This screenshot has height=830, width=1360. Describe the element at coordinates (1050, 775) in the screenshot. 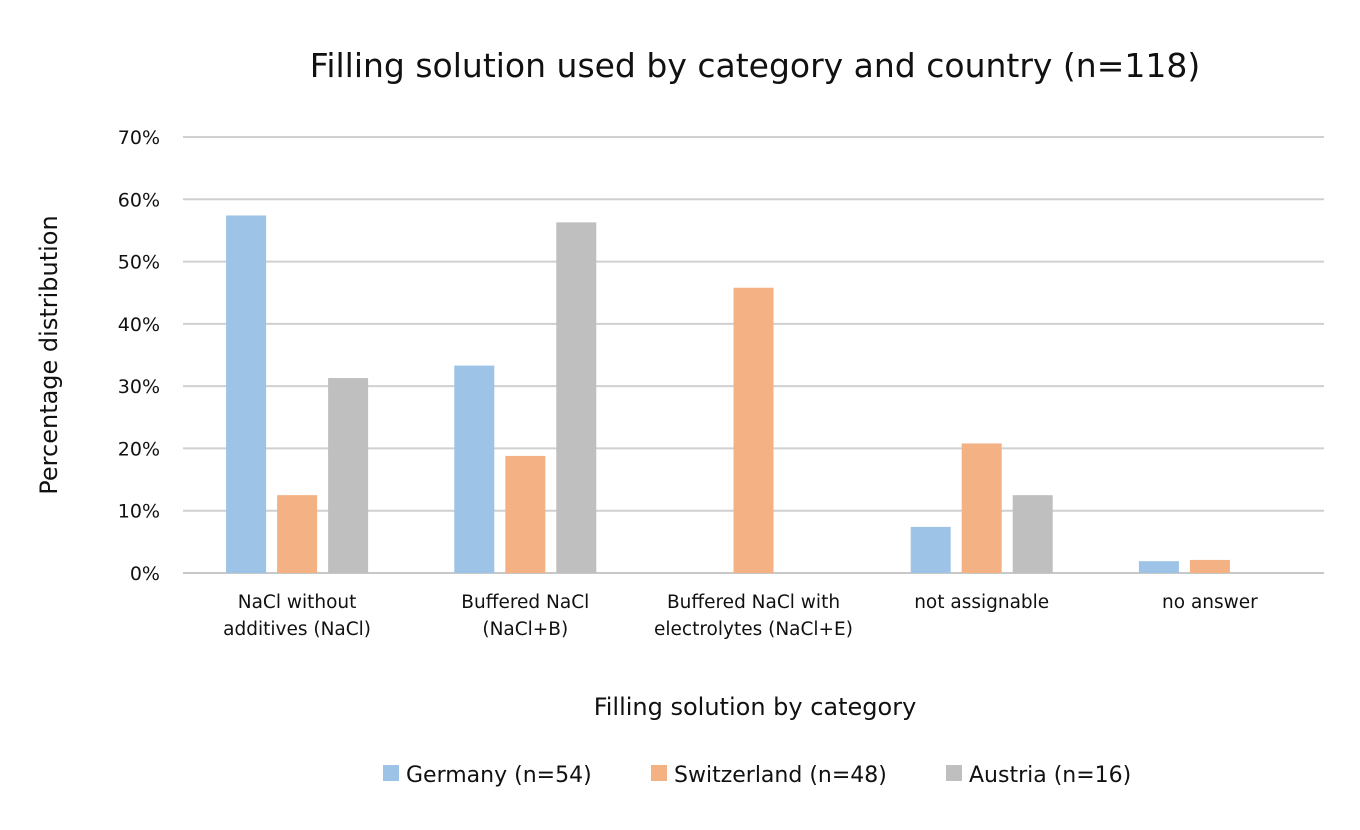

I see `legend-label: Austria (n=16)` at that location.